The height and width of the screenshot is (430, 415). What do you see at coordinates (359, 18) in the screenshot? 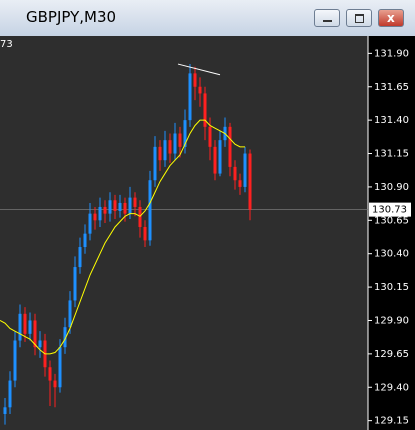
I see `restore-button` at bounding box center [359, 18].